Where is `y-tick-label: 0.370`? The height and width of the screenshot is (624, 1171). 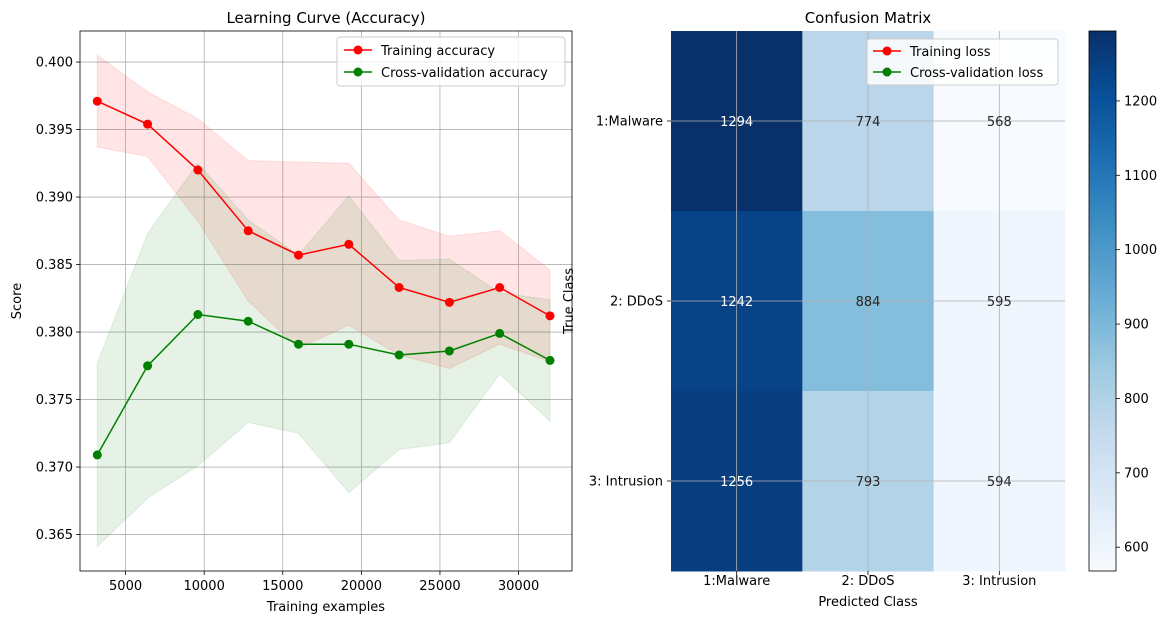 y-tick-label: 0.370 is located at coordinates (54, 468).